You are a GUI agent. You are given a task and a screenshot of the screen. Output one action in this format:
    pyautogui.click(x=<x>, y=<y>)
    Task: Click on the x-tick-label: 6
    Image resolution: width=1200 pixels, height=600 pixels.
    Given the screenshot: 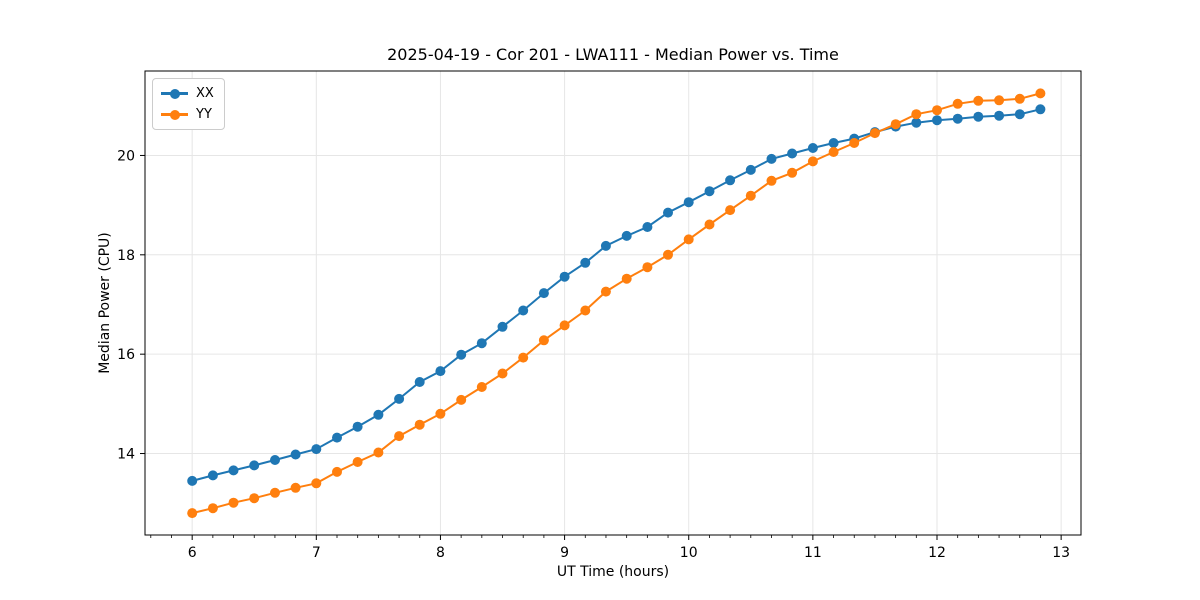 What is the action you would take?
    pyautogui.click(x=192, y=553)
    